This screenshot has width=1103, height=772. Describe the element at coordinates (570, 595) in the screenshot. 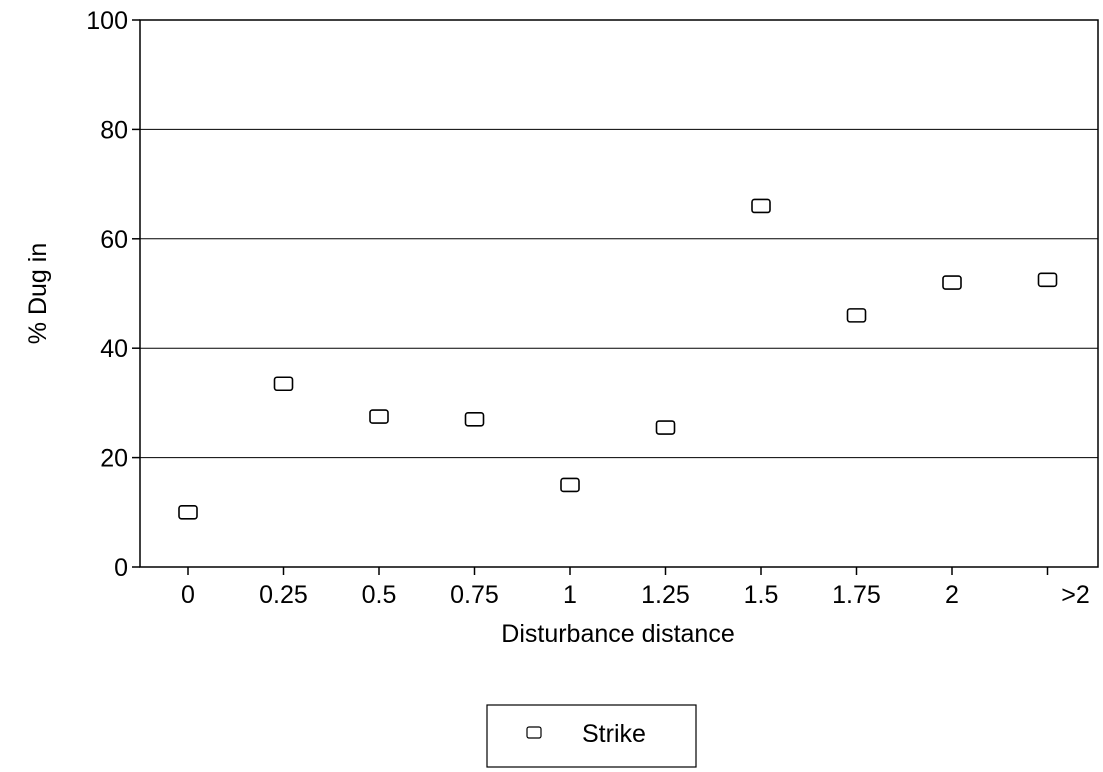

I see `x-tick-label: 1` at that location.